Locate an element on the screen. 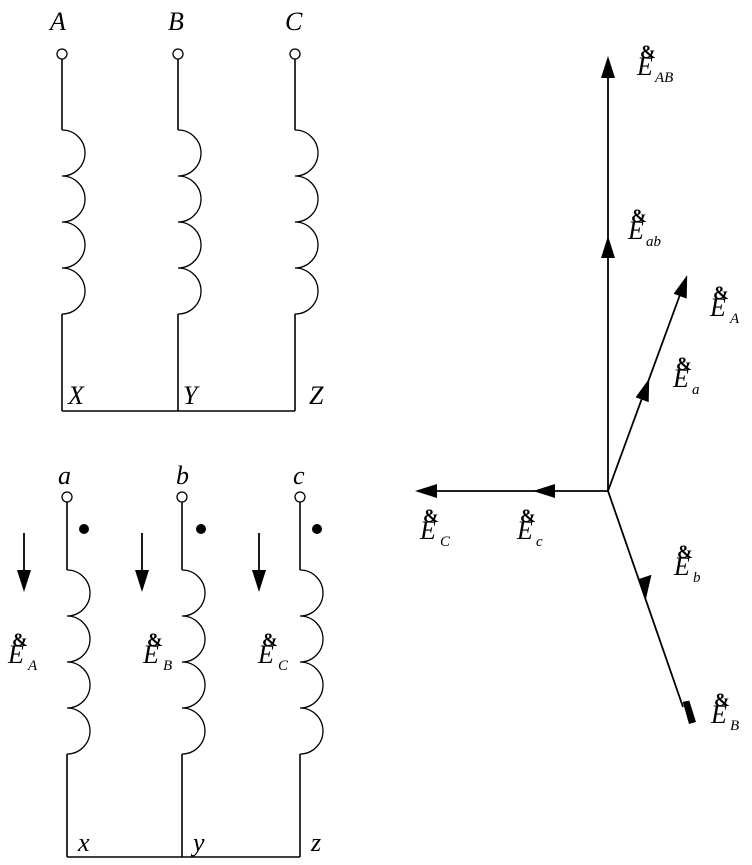  svg-text: AB is located at coordinates (663, 78).